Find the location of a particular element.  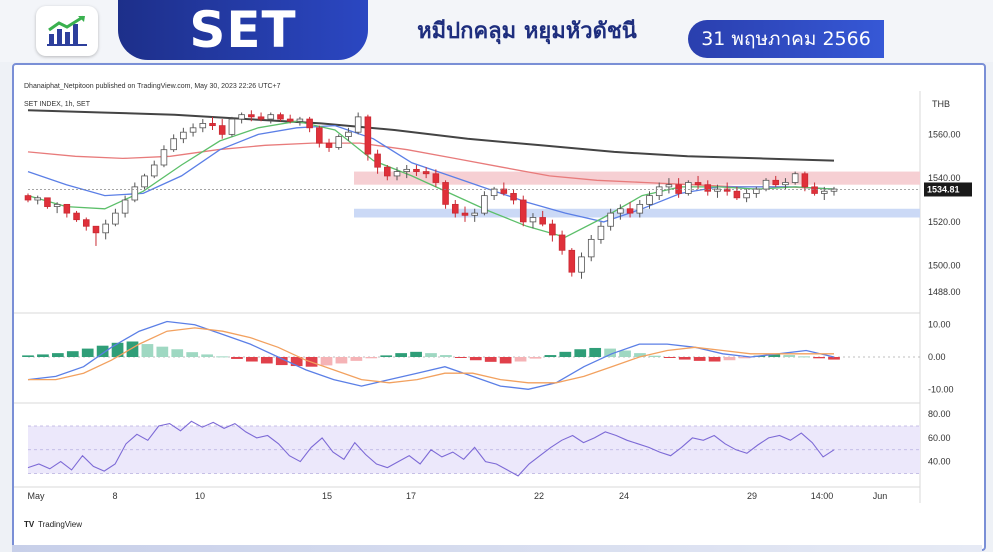

rsi-line is located at coordinates (431, 448).